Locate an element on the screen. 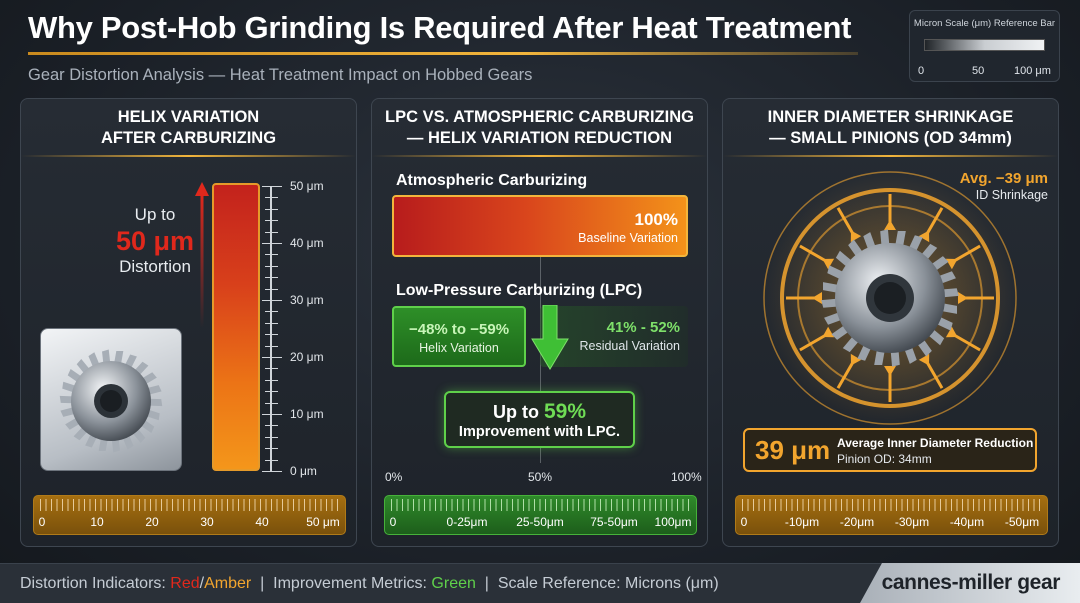  ruler-label: 100μm is located at coordinates (673, 522).